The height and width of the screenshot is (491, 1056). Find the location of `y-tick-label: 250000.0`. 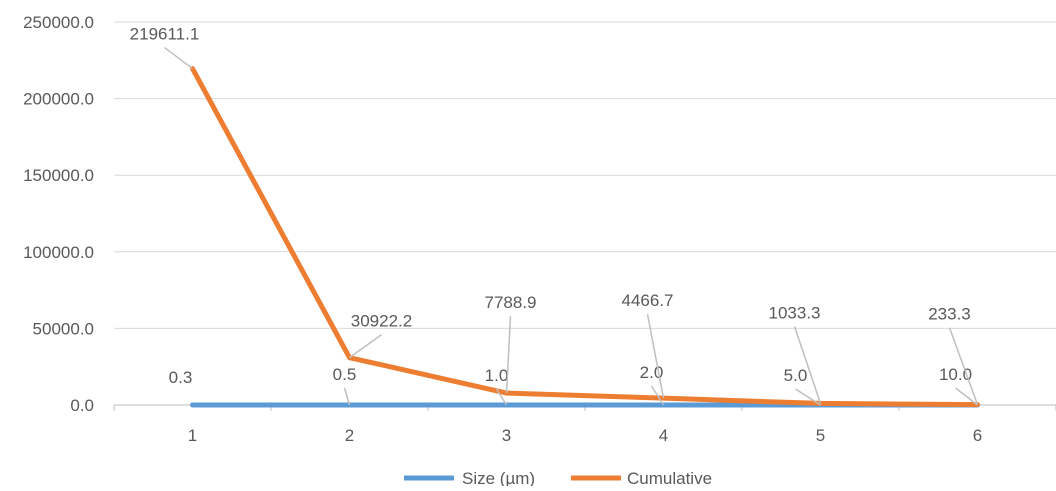

y-tick-label: 250000.0 is located at coordinates (58, 22).